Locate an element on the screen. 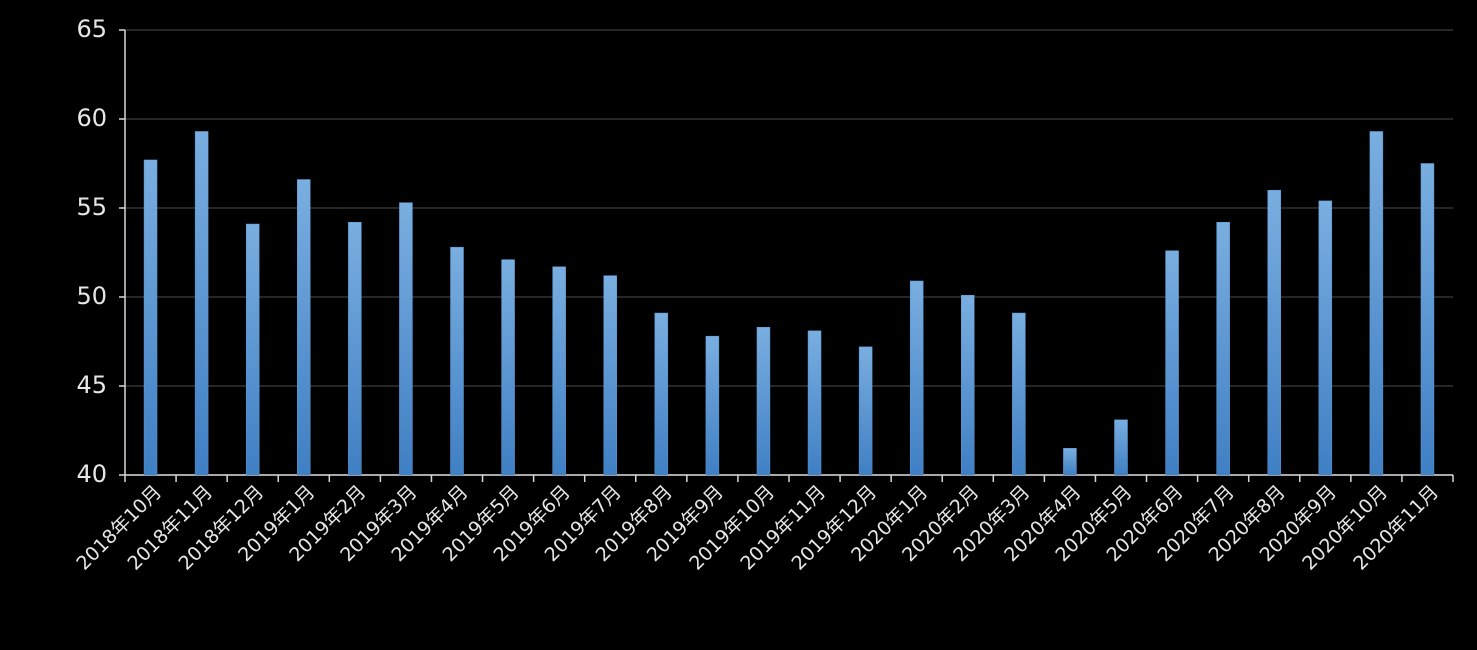 The width and height of the screenshot is (1477, 650). y-tick-label: 45 is located at coordinates (91, 385).